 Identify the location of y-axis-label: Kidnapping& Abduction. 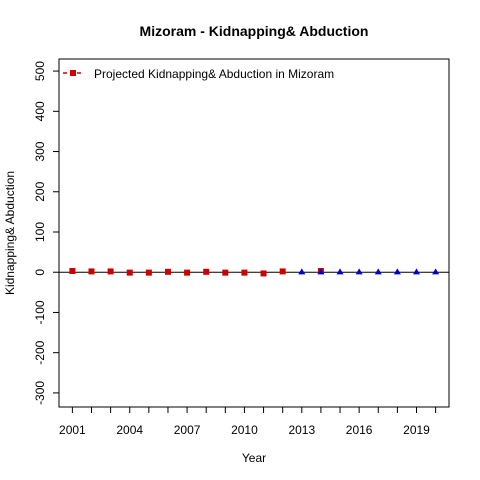
(10, 233).